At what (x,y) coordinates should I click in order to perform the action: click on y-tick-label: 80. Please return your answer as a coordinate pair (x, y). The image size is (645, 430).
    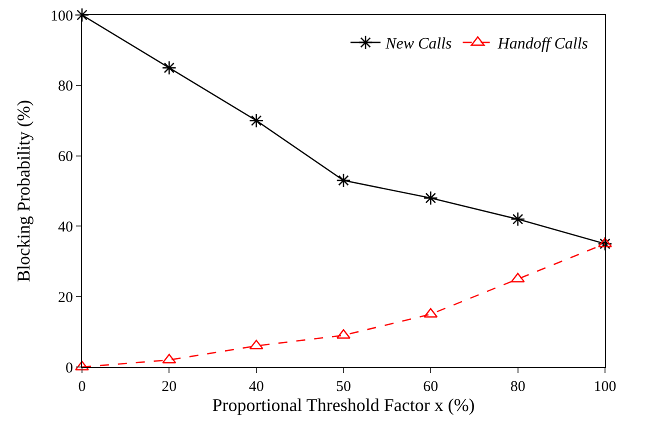
    Looking at the image, I should click on (65, 86).